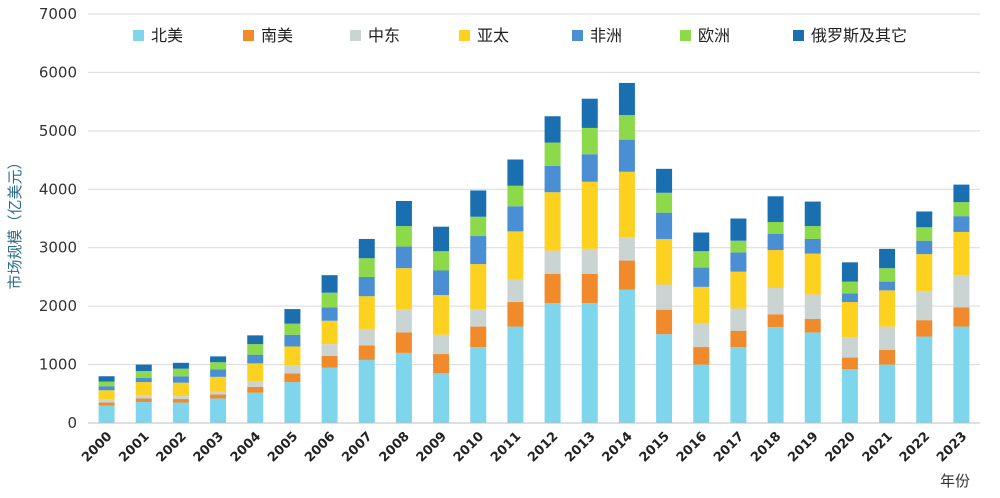  I want to click on x-tick-label: 2001, so click(134, 447).